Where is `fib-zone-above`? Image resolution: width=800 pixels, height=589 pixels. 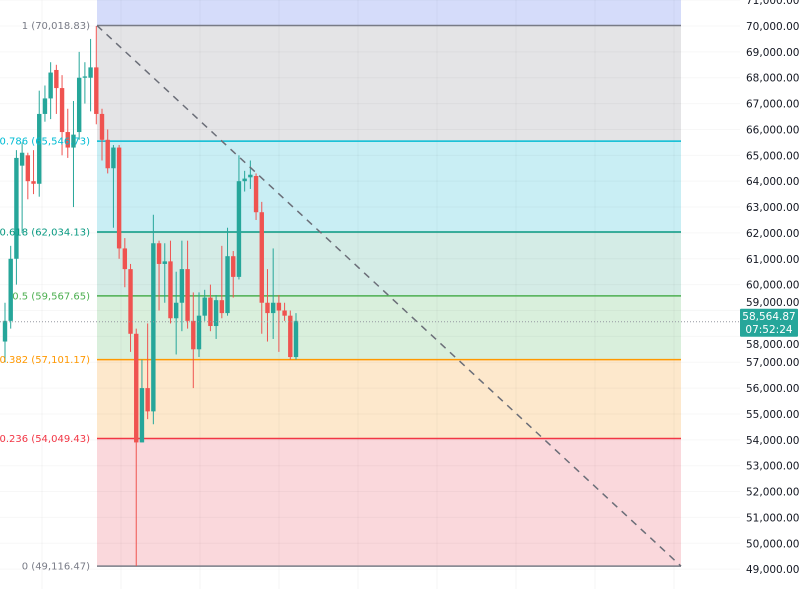 fib-zone-above is located at coordinates (389, 13).